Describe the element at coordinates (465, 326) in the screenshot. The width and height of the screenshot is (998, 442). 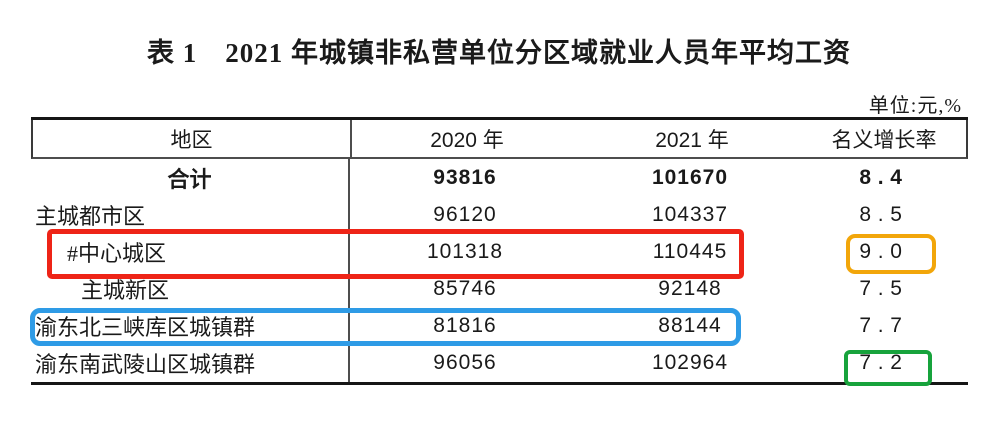
I see `value-2020-cell: 81816` at that location.